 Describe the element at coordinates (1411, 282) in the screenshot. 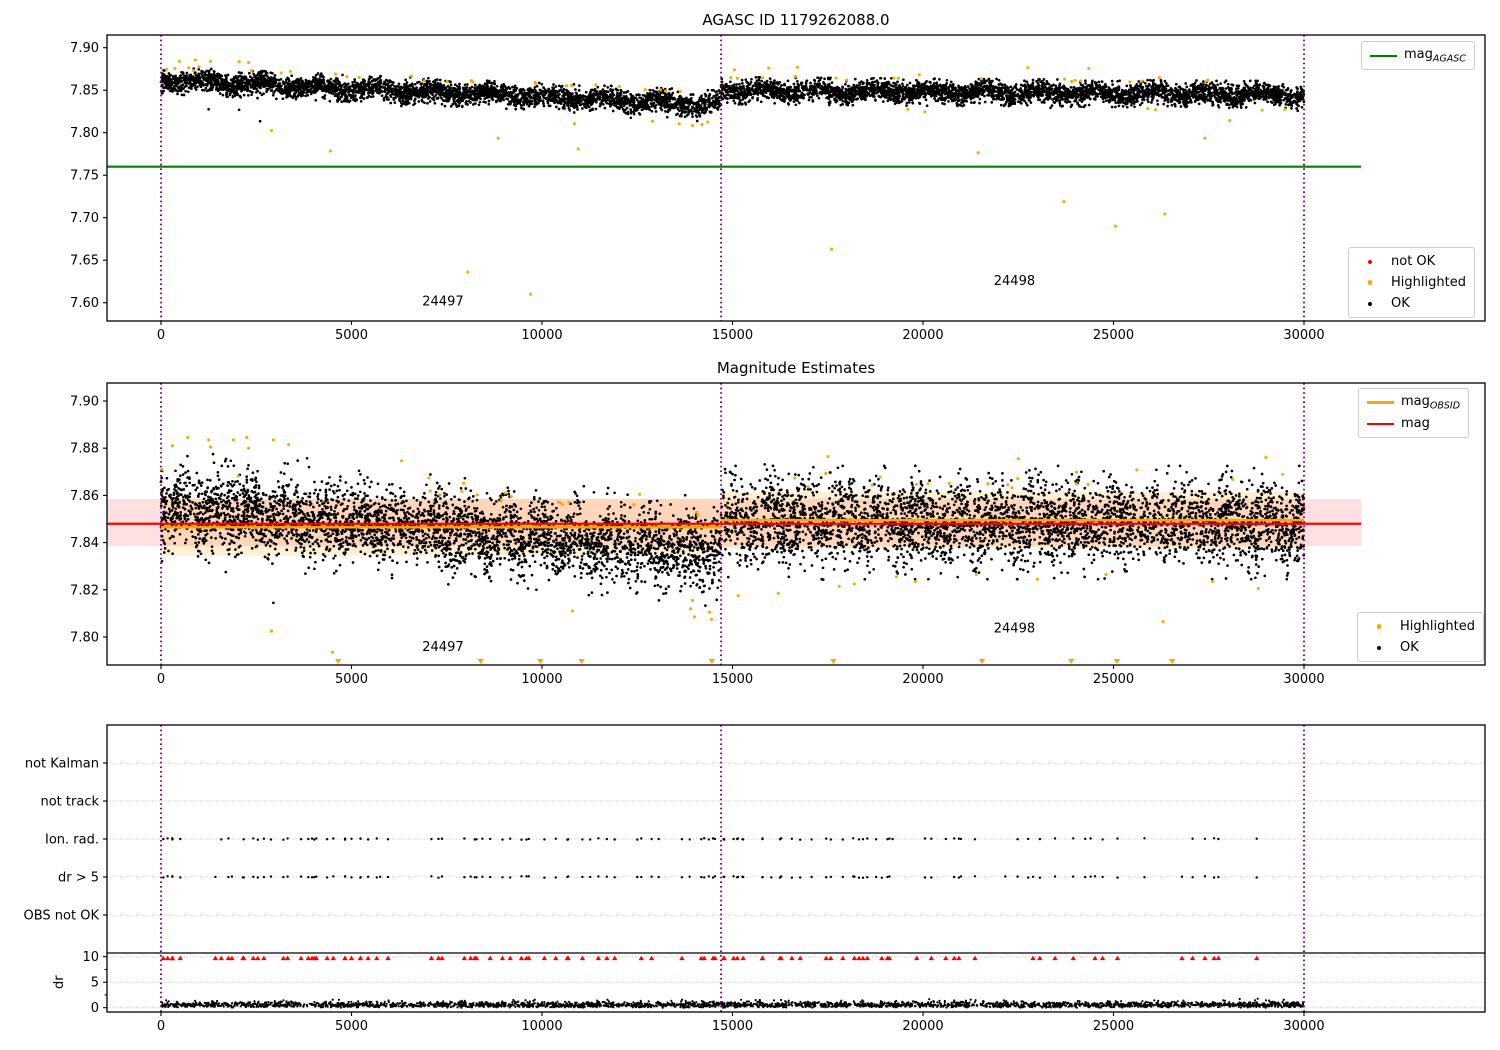

I see `legend-flags-top-plot: not OK Highlighted OK` at that location.